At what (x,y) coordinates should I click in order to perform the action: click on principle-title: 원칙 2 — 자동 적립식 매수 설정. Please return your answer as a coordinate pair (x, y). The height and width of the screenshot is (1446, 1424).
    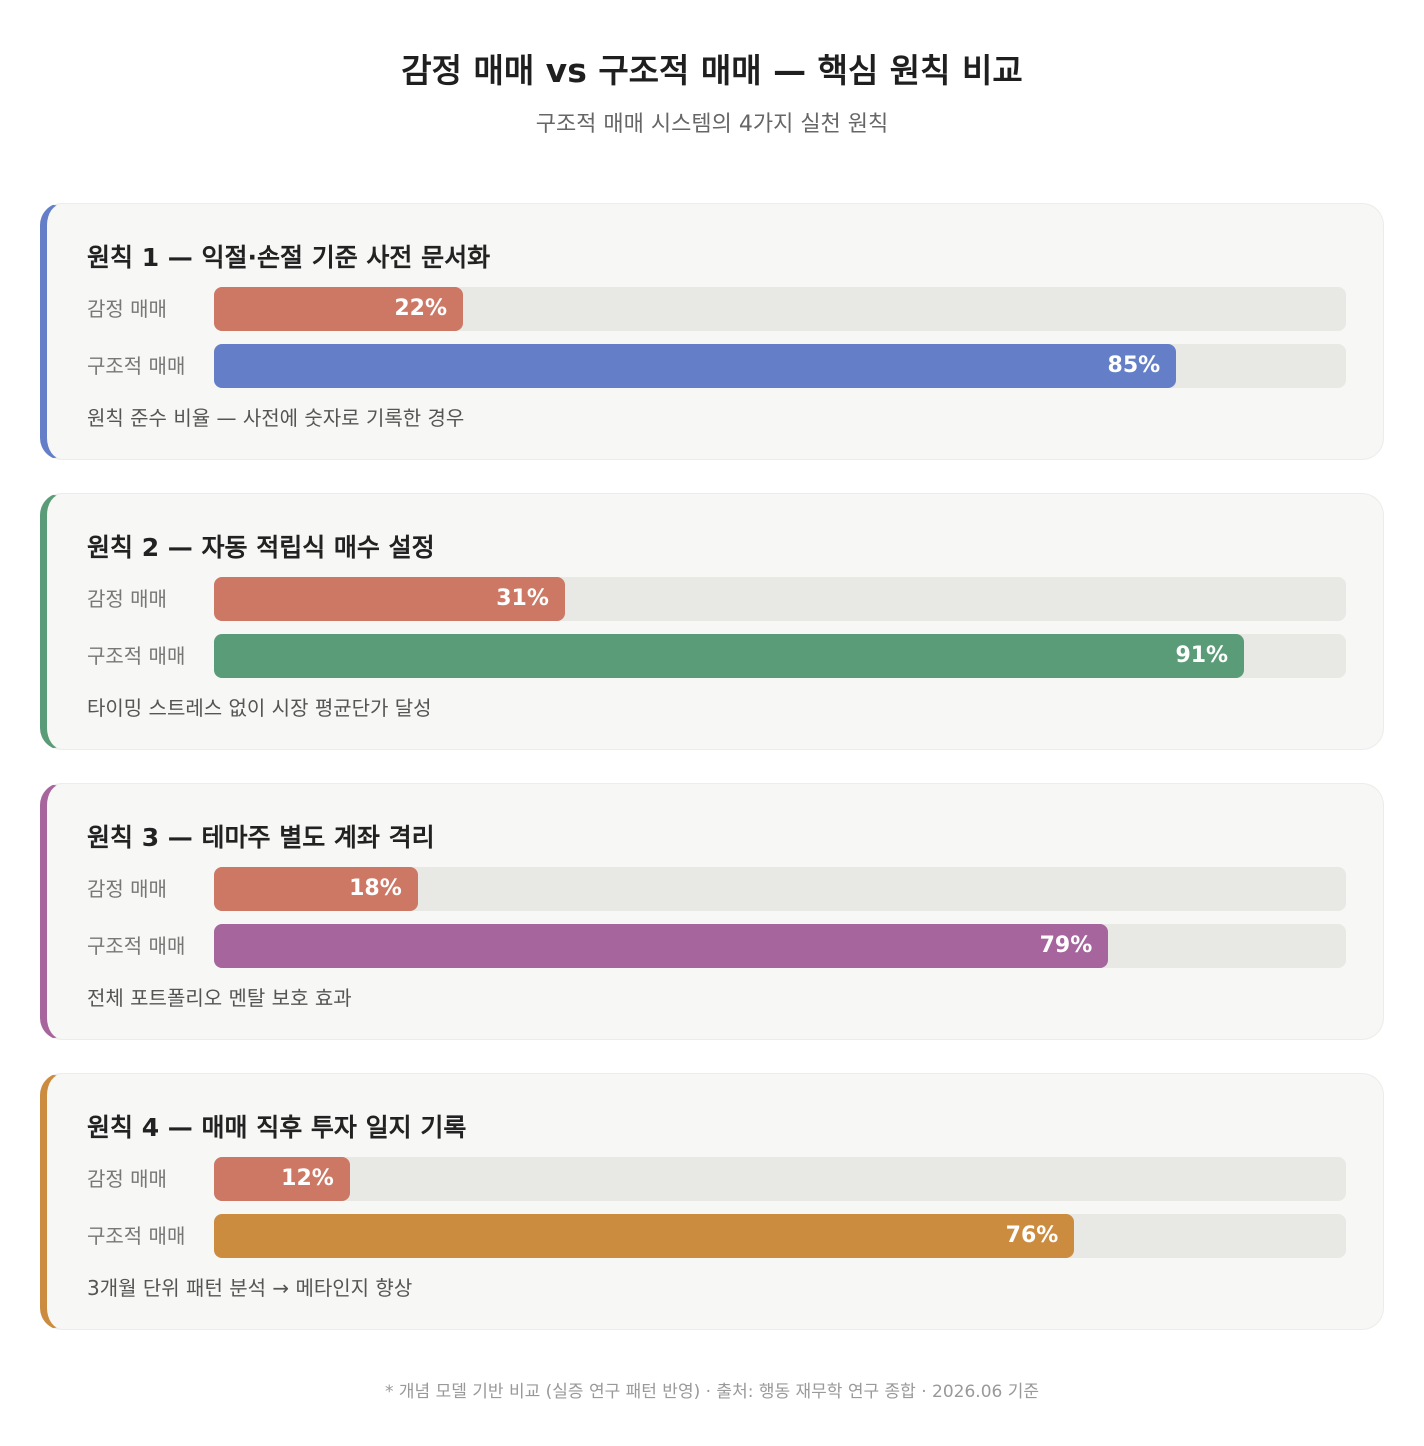
    Looking at the image, I should click on (261, 547).